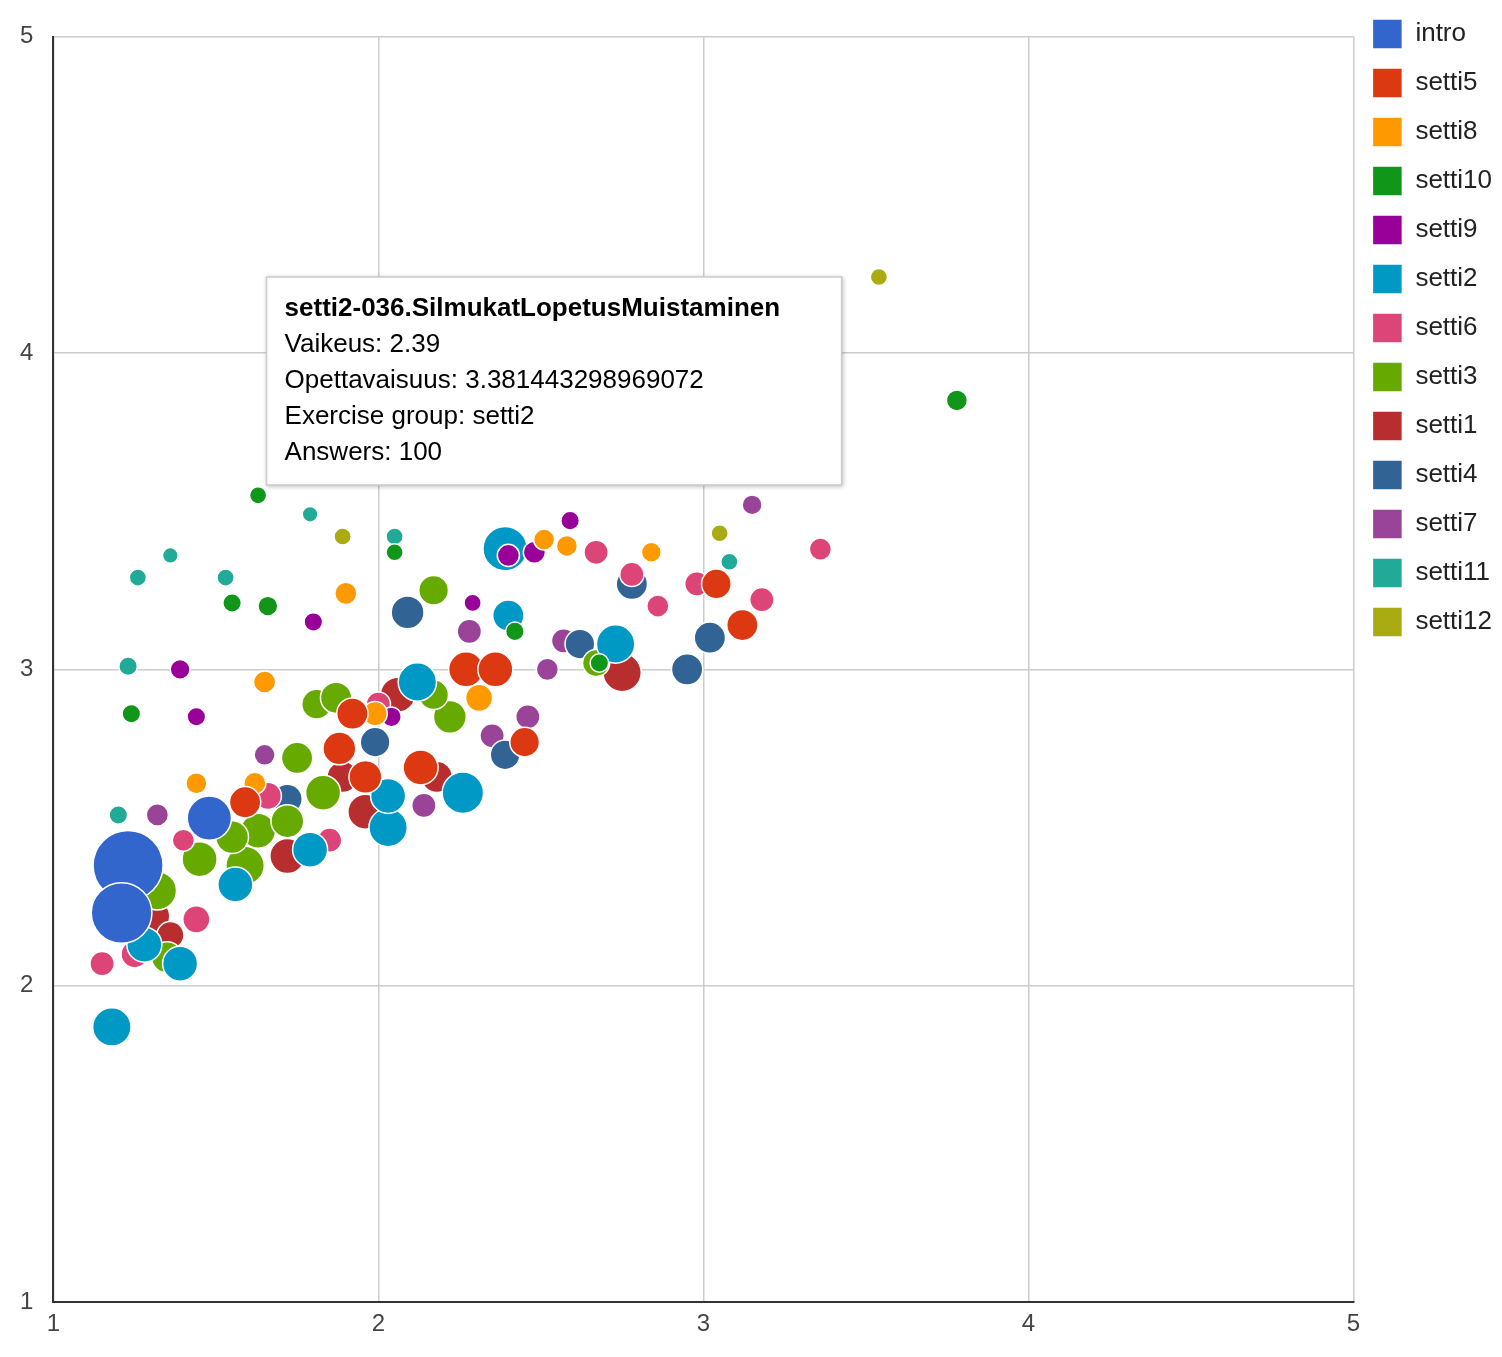 The image size is (1502, 1357). What do you see at coordinates (26, 667) in the screenshot?
I see `y-tick-label: 3` at bounding box center [26, 667].